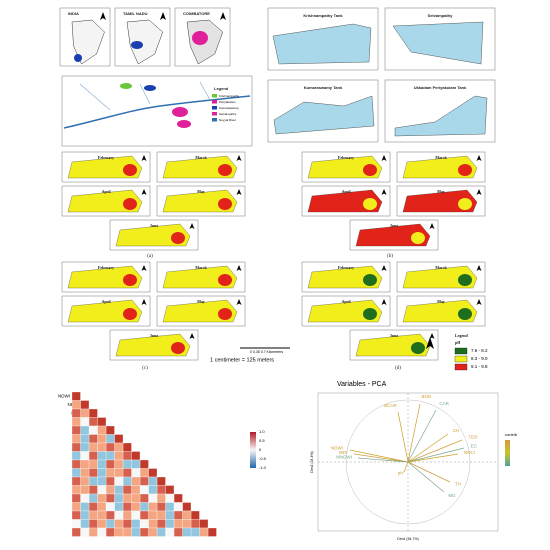  What do you see at coordinates (263, 458) in the screenshot?
I see `colorbar-label: -0.5` at bounding box center [263, 458].